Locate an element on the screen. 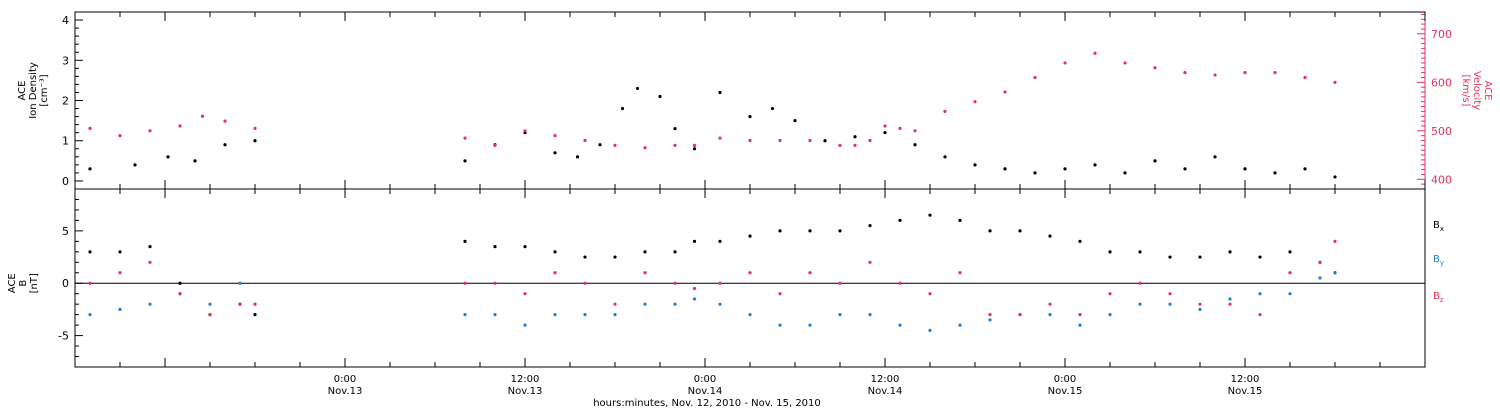 This screenshot has height=410, width=1500. x-tick-time-label: 12:00 is located at coordinates (525, 379).